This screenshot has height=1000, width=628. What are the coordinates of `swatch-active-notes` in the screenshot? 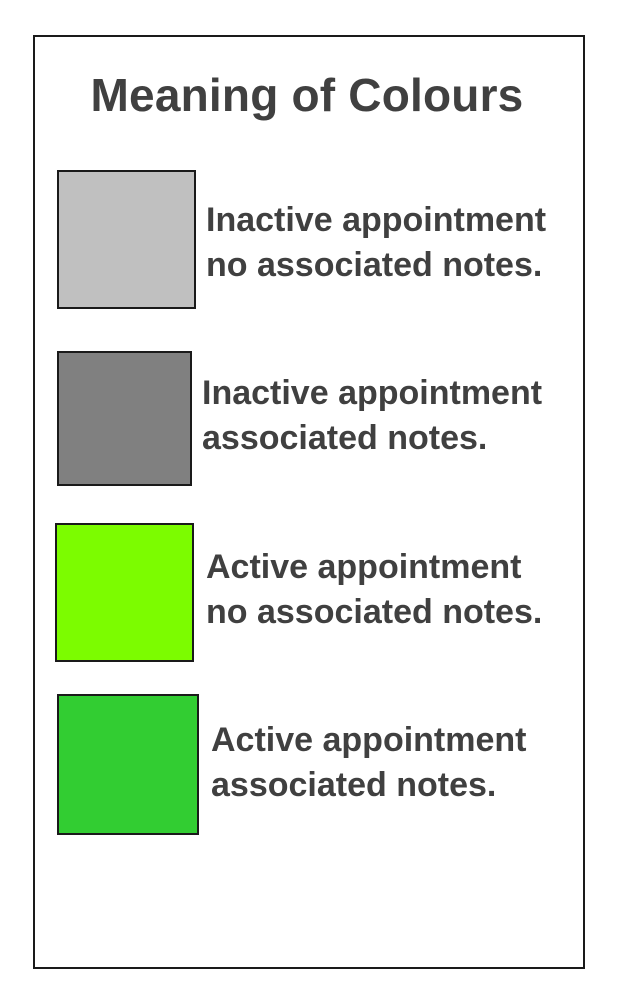 It's located at (128, 764).